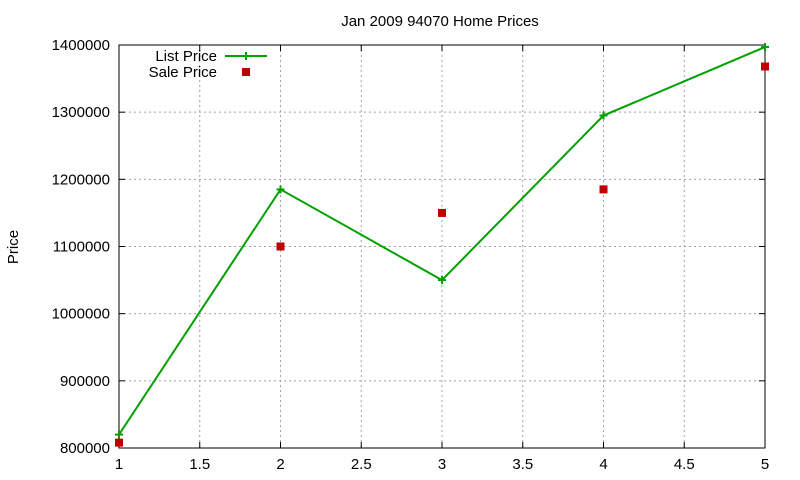 The width and height of the screenshot is (800, 480). I want to click on x-tick-label: 4.5, so click(684, 464).